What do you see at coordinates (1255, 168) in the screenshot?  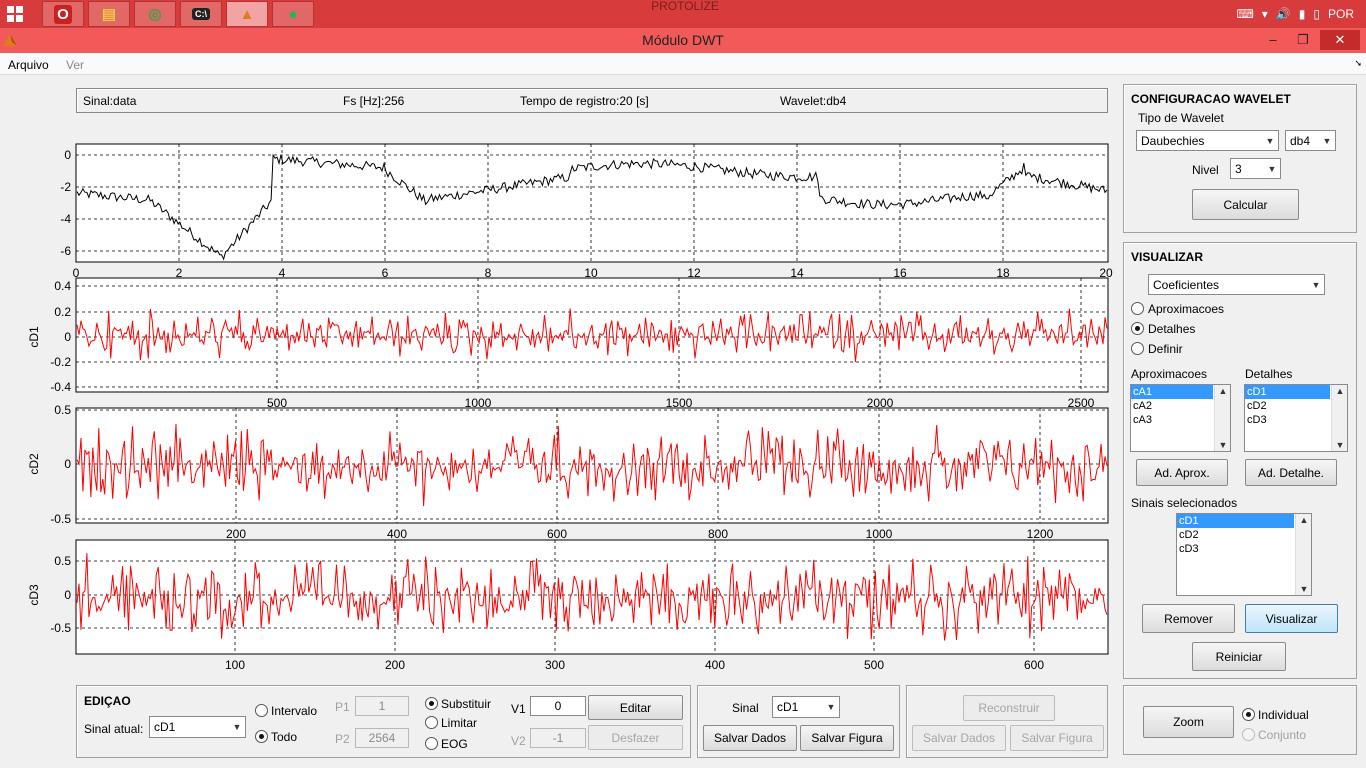 I see `level-select: 3 ▼` at bounding box center [1255, 168].